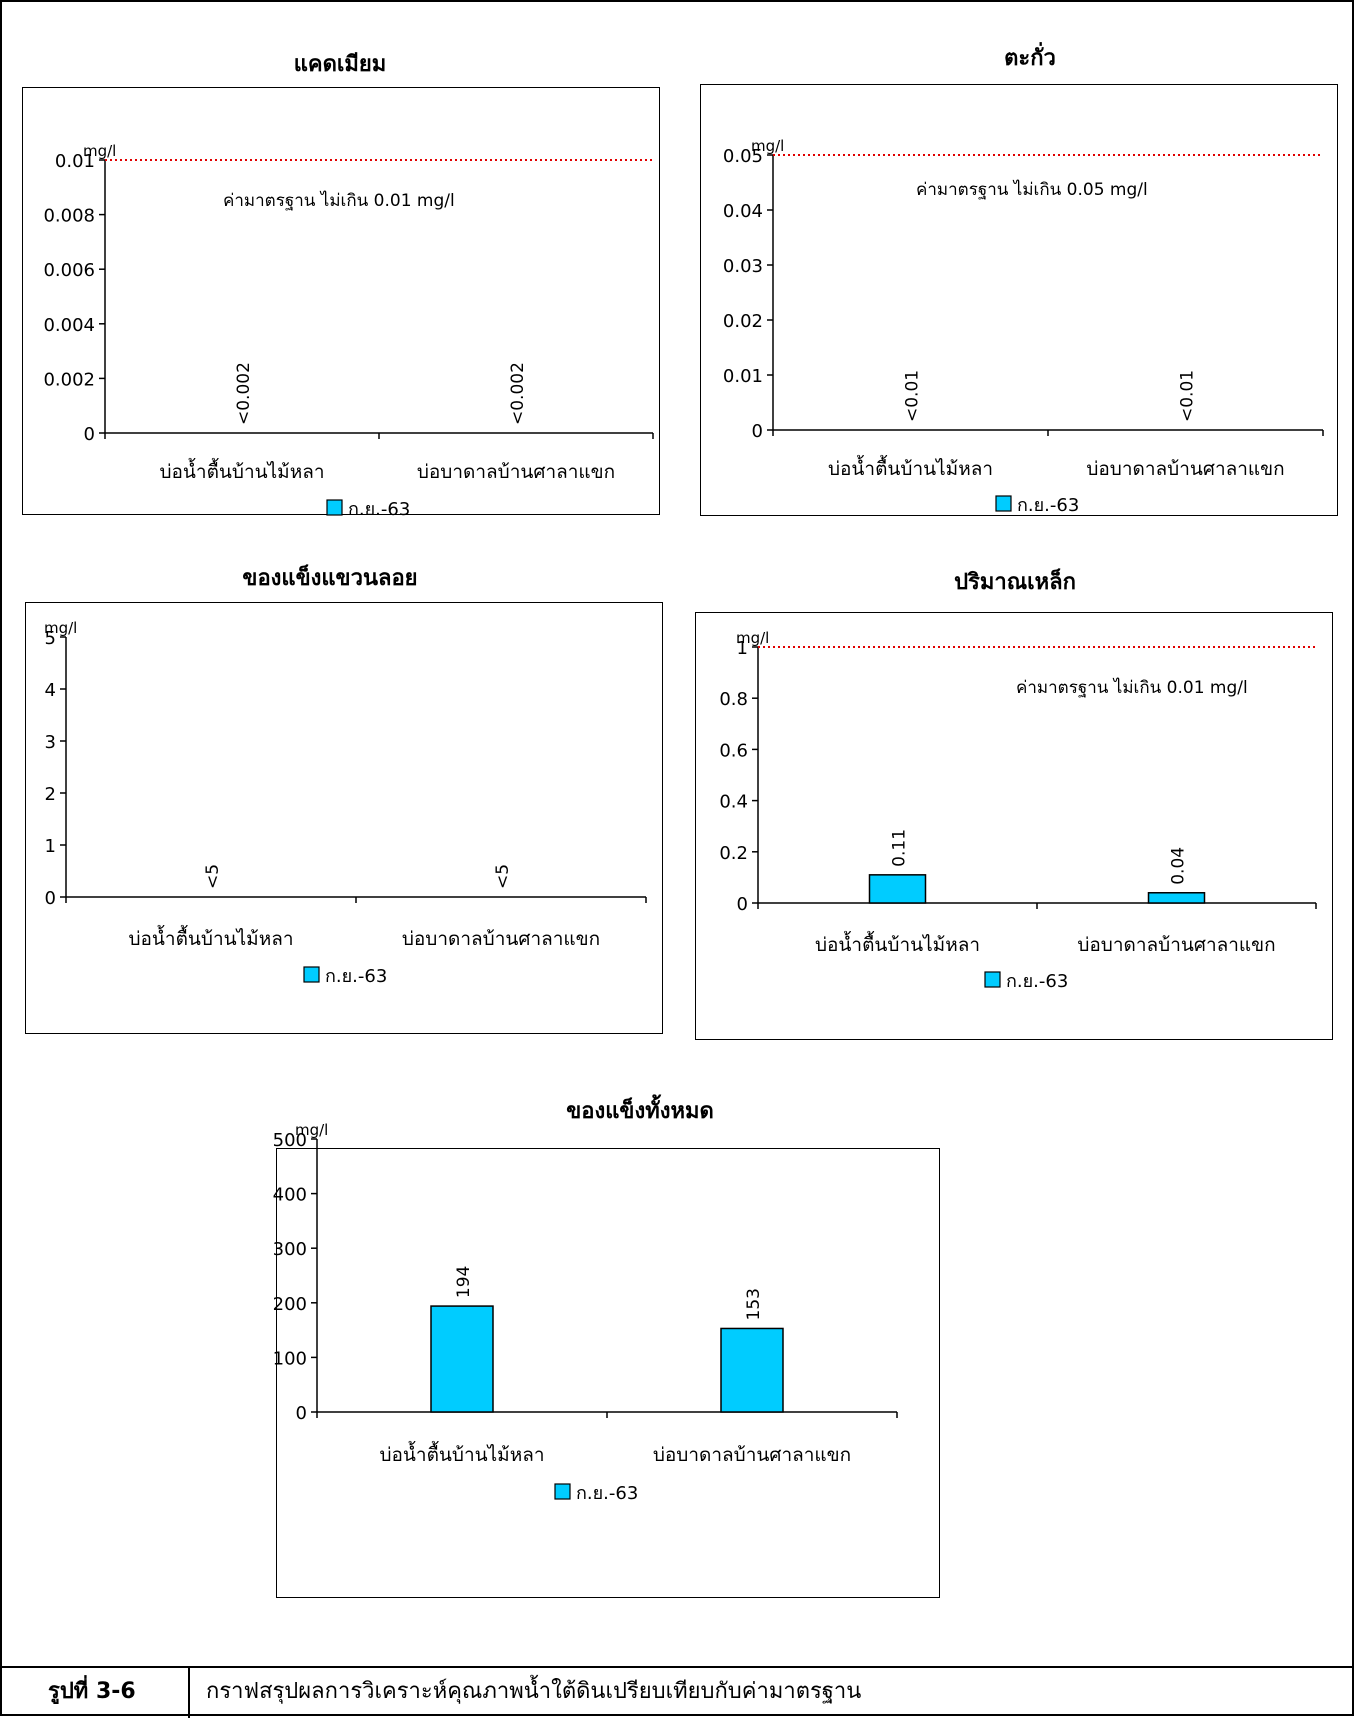 The width and height of the screenshot is (1354, 1718). Describe the element at coordinates (290, 1195) in the screenshot. I see `y-tick-label: 400` at that location.